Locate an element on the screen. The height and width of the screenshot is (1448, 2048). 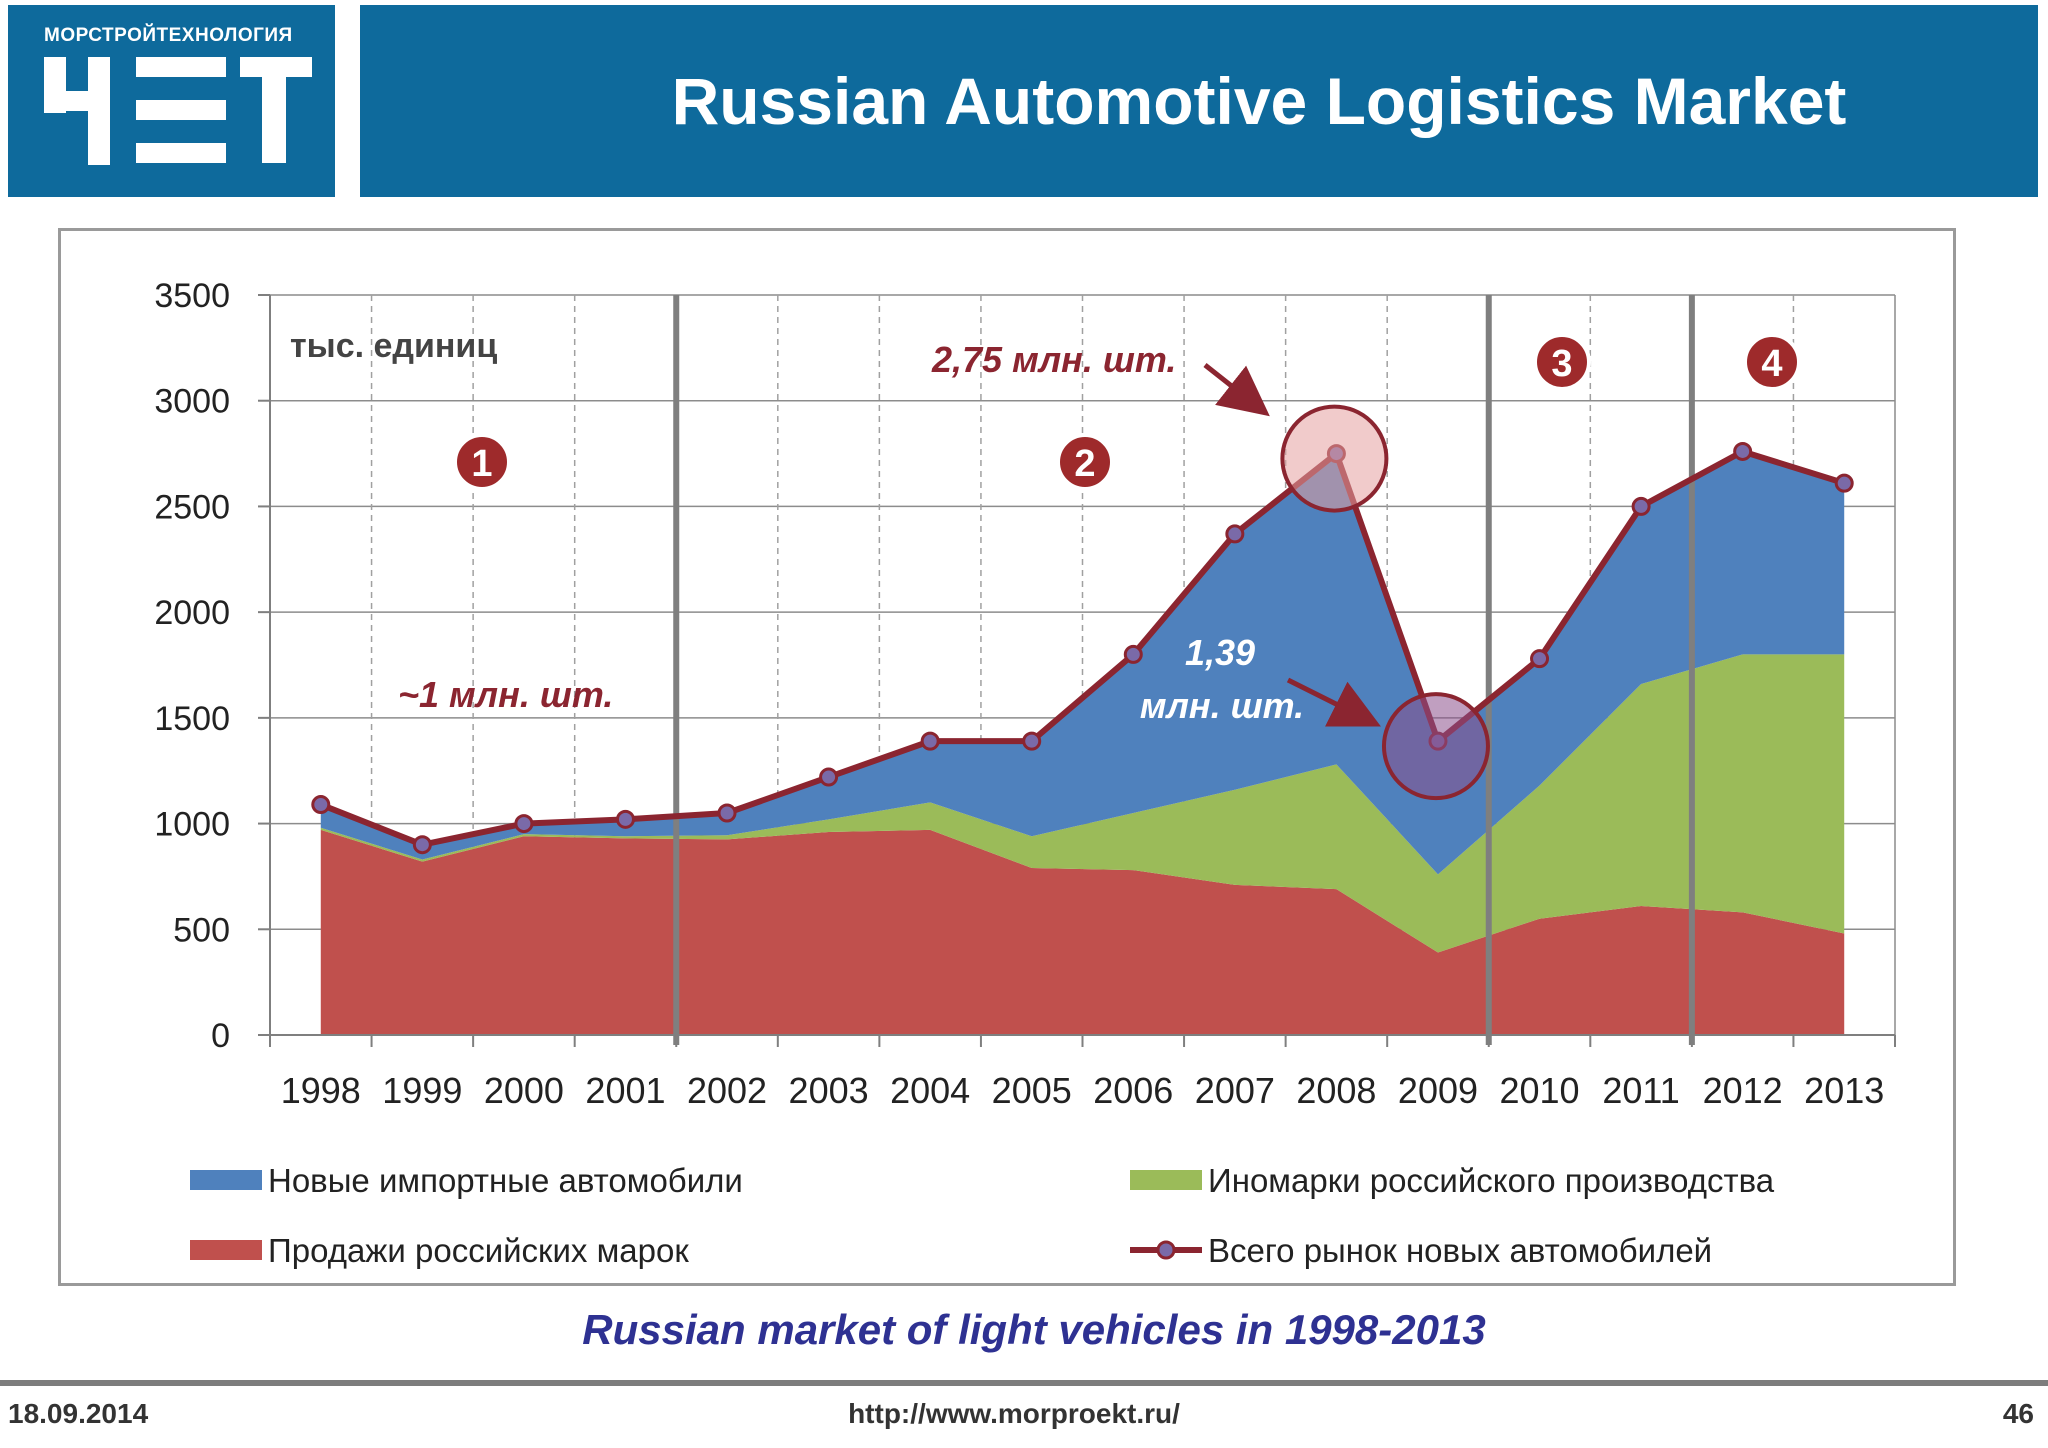
y-tick-label: 1500 is located at coordinates (192, 719).